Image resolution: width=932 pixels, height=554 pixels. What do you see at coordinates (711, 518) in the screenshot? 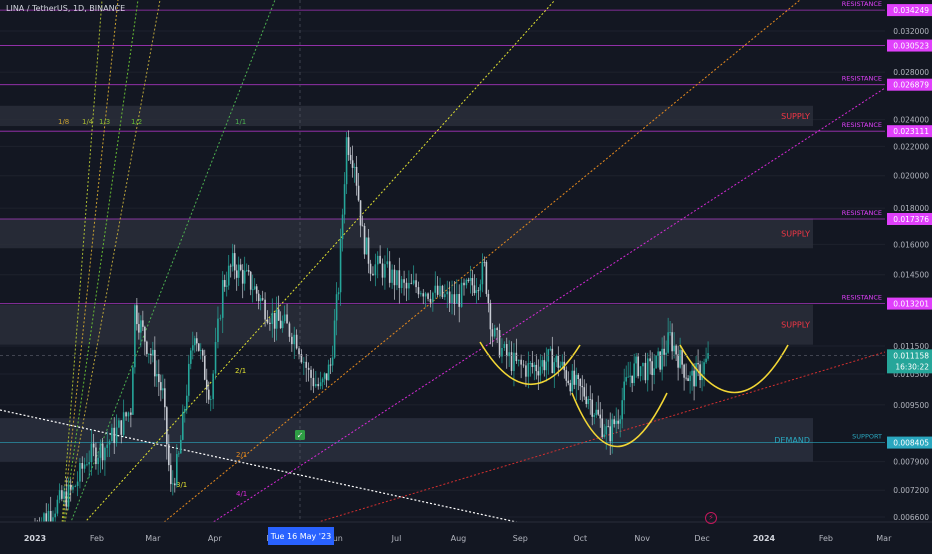
I see `lightning-icon: ⚡` at bounding box center [711, 518].